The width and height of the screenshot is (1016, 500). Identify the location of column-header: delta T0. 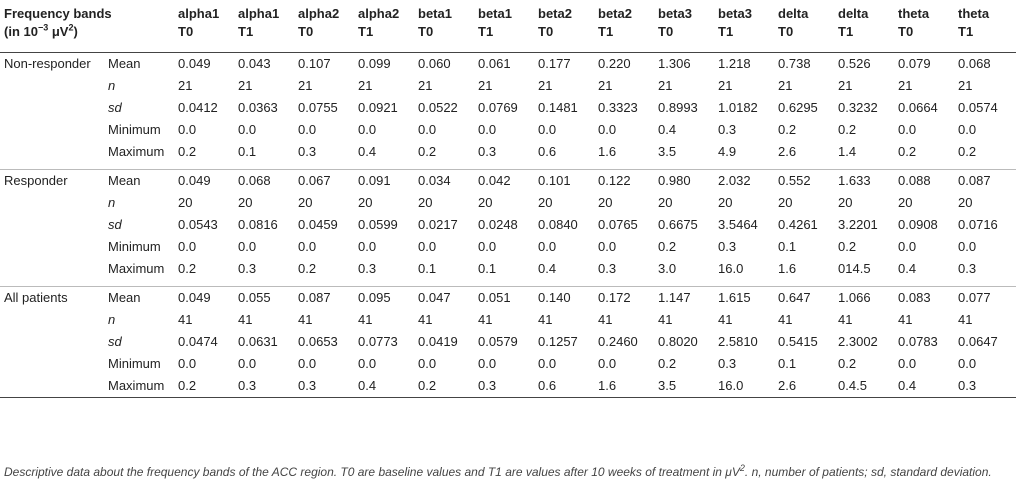
(806, 26).